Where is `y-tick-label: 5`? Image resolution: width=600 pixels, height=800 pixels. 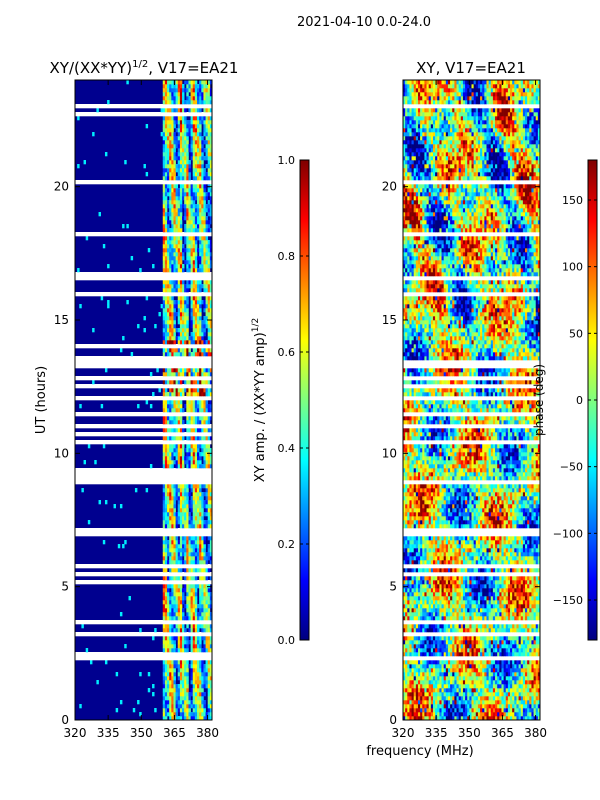
y-tick-label: 5 is located at coordinates (65, 587).